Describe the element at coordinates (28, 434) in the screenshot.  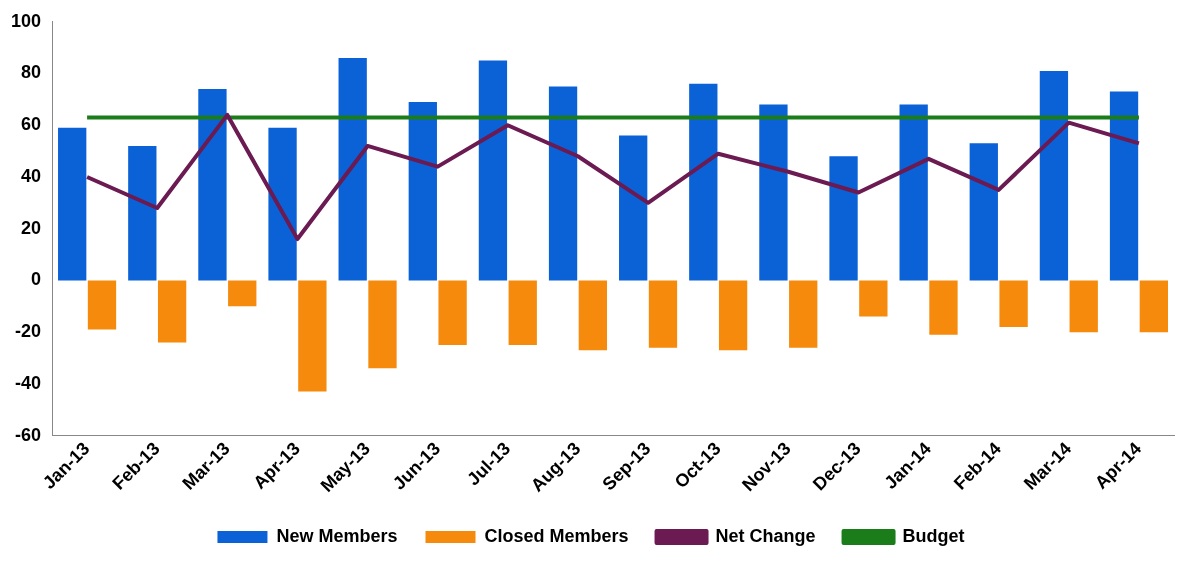
I see `y-tick-label: -60` at that location.